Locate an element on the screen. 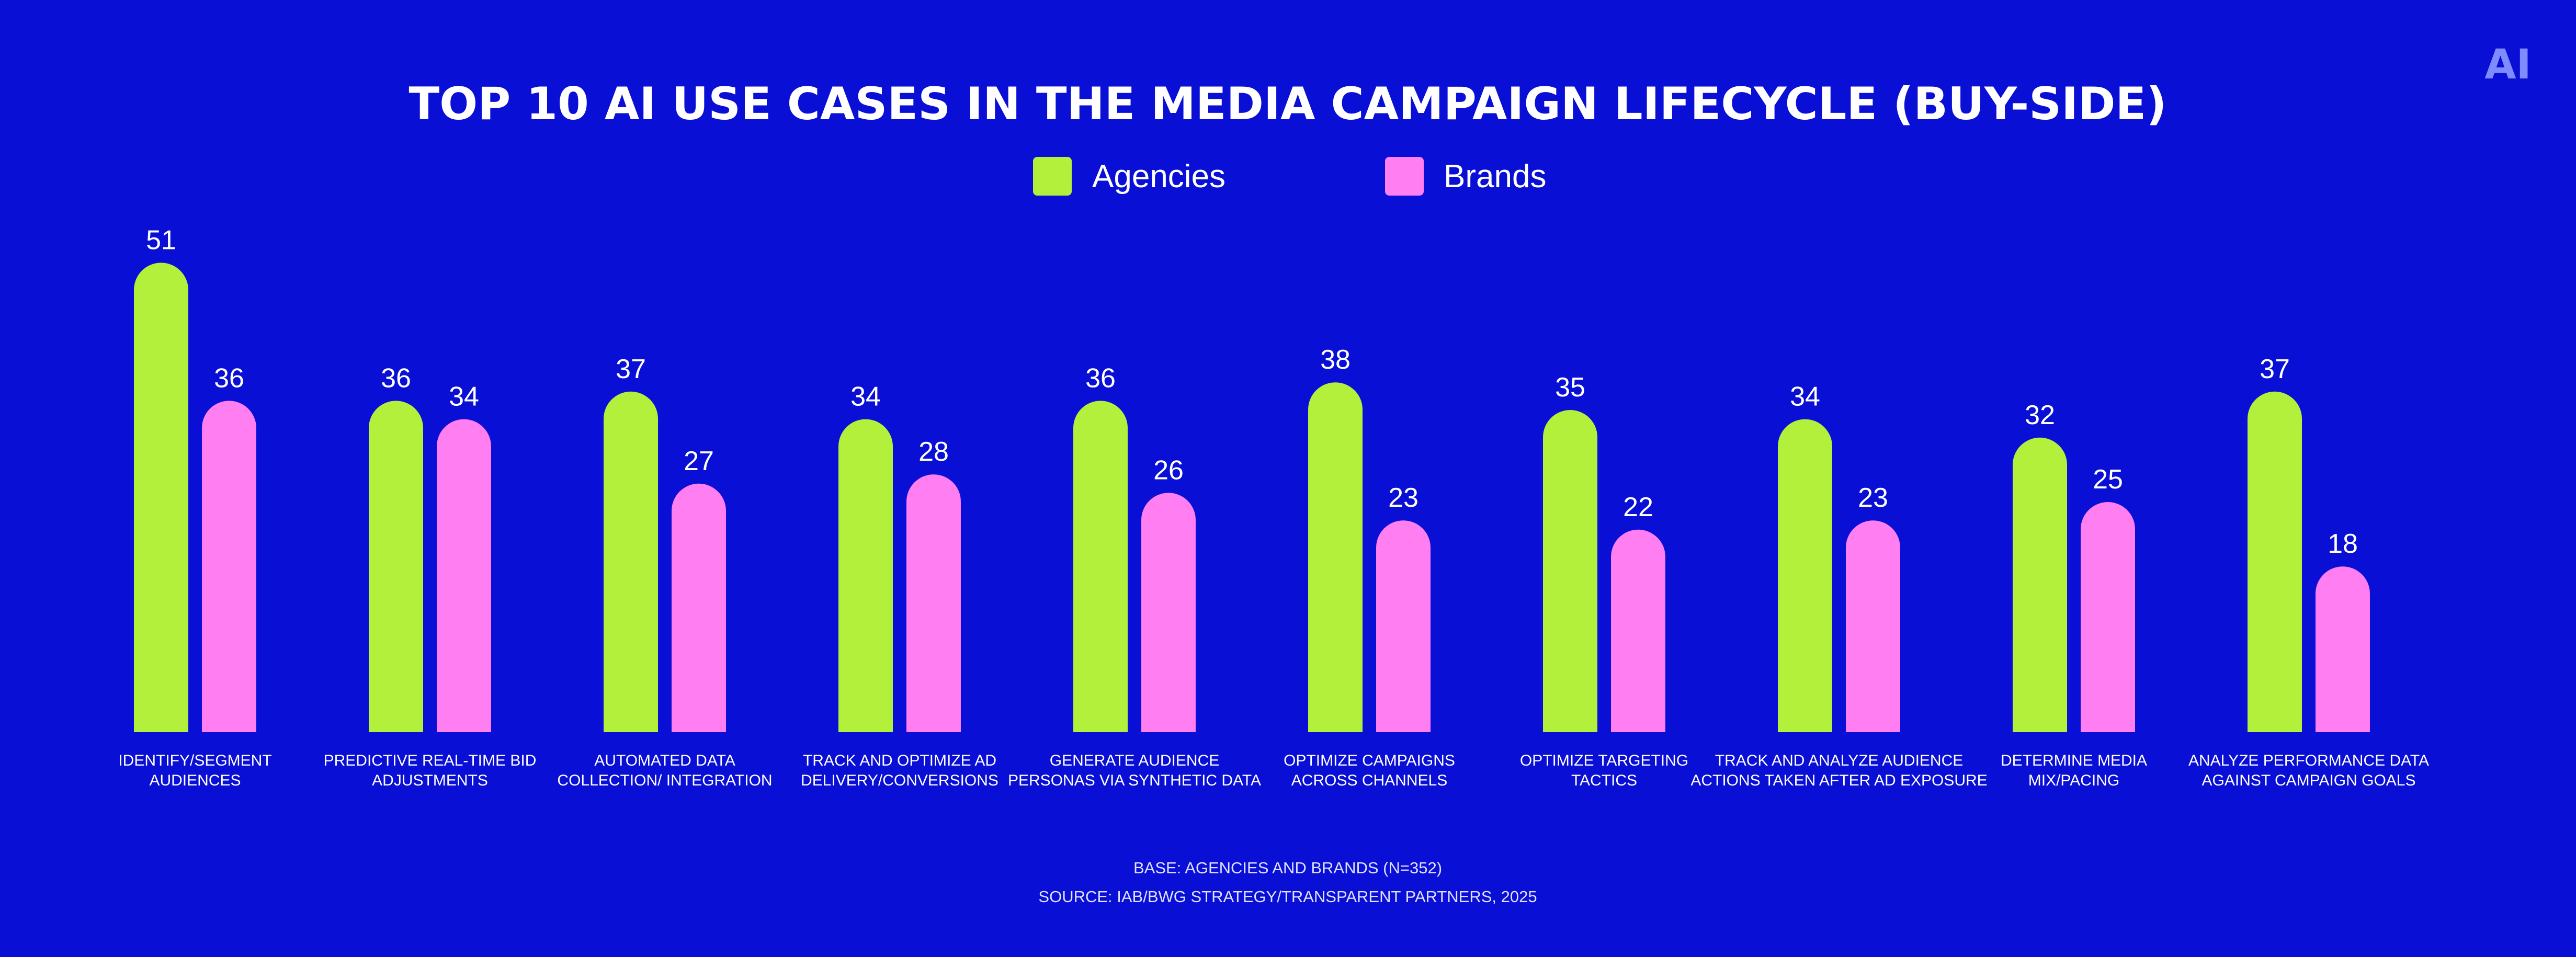 This screenshot has width=2576, height=957. category-label-optimize-campaigns-across-channels-line-2: ACROSS CHANNELS is located at coordinates (1369, 780).